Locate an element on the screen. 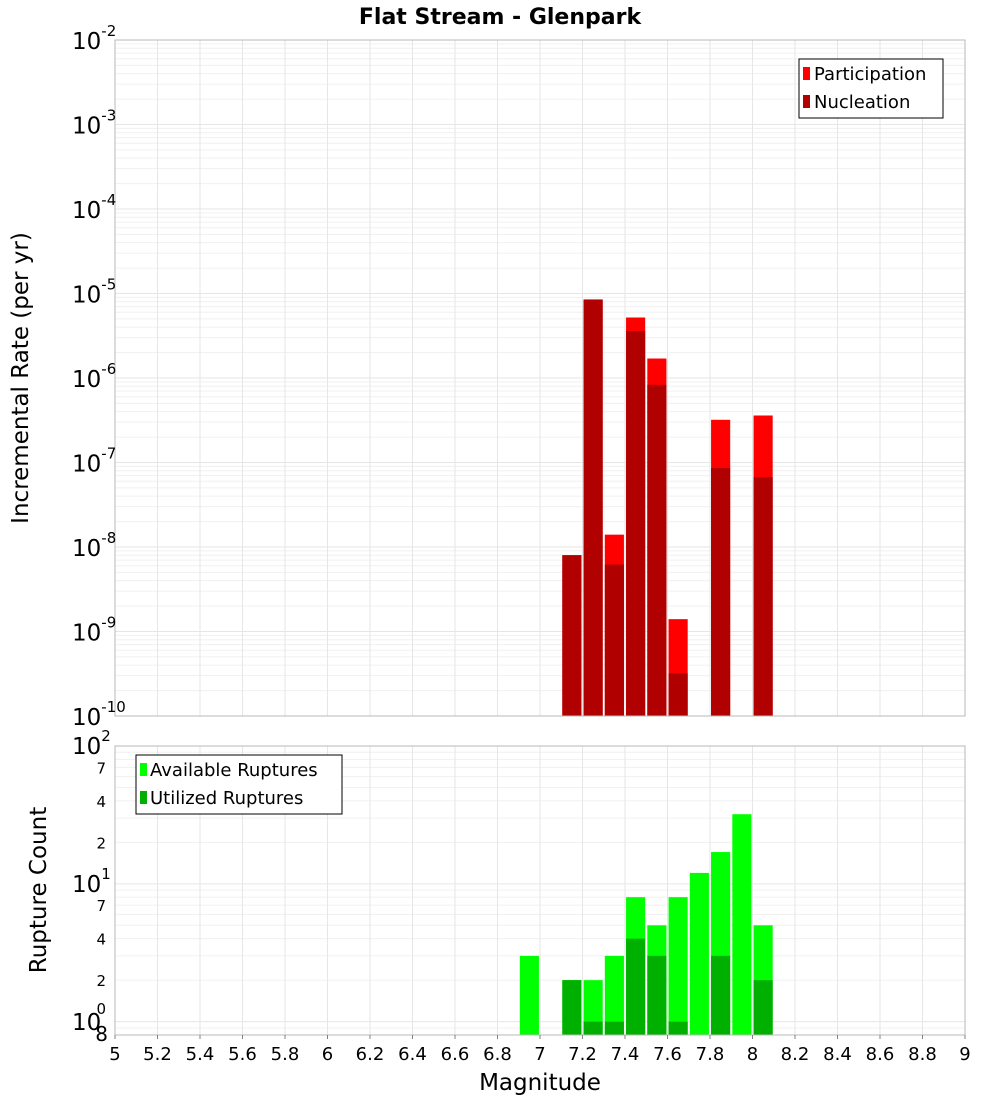  y-tick-exponent: -2 is located at coordinates (108, 31).